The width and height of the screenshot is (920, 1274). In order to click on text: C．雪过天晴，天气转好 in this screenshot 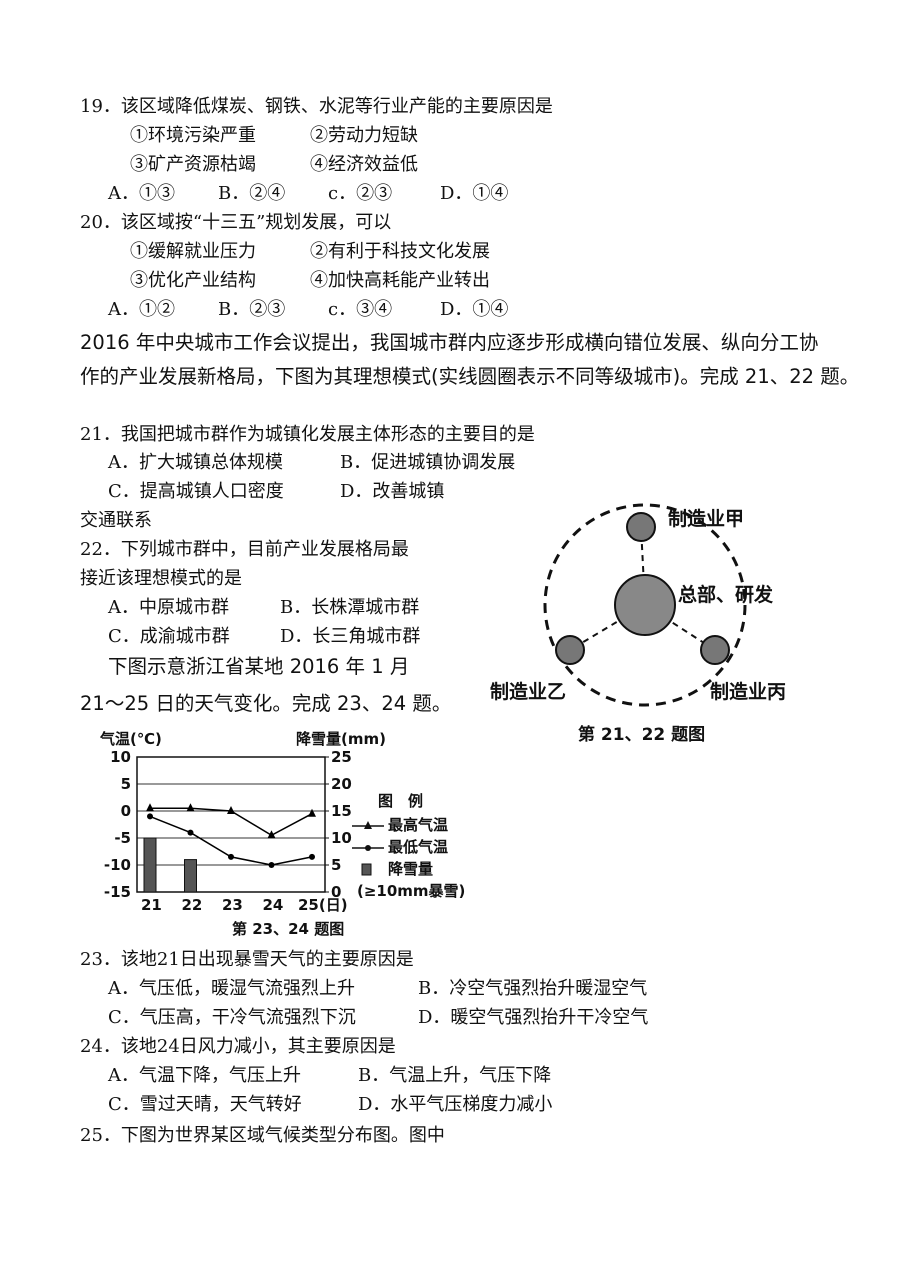, I will do `click(205, 1104)`.